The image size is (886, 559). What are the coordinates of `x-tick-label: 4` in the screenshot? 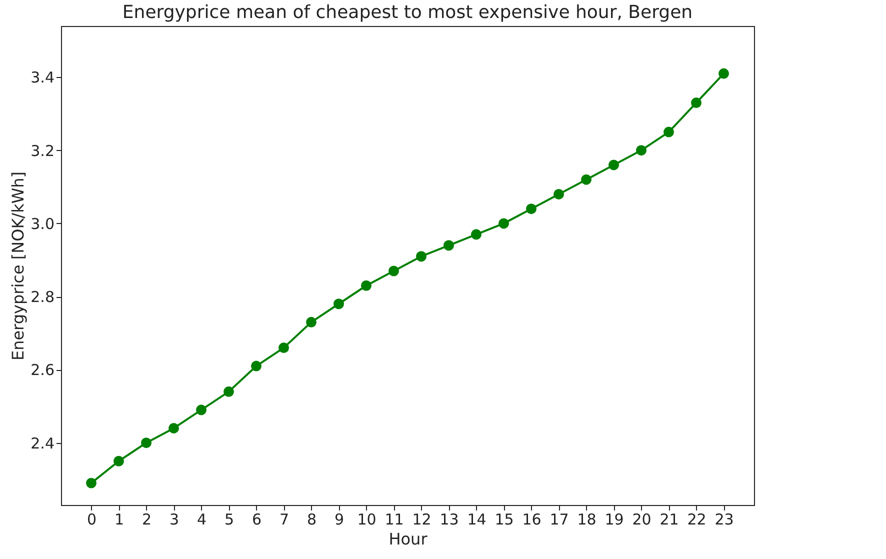 It's located at (201, 519).